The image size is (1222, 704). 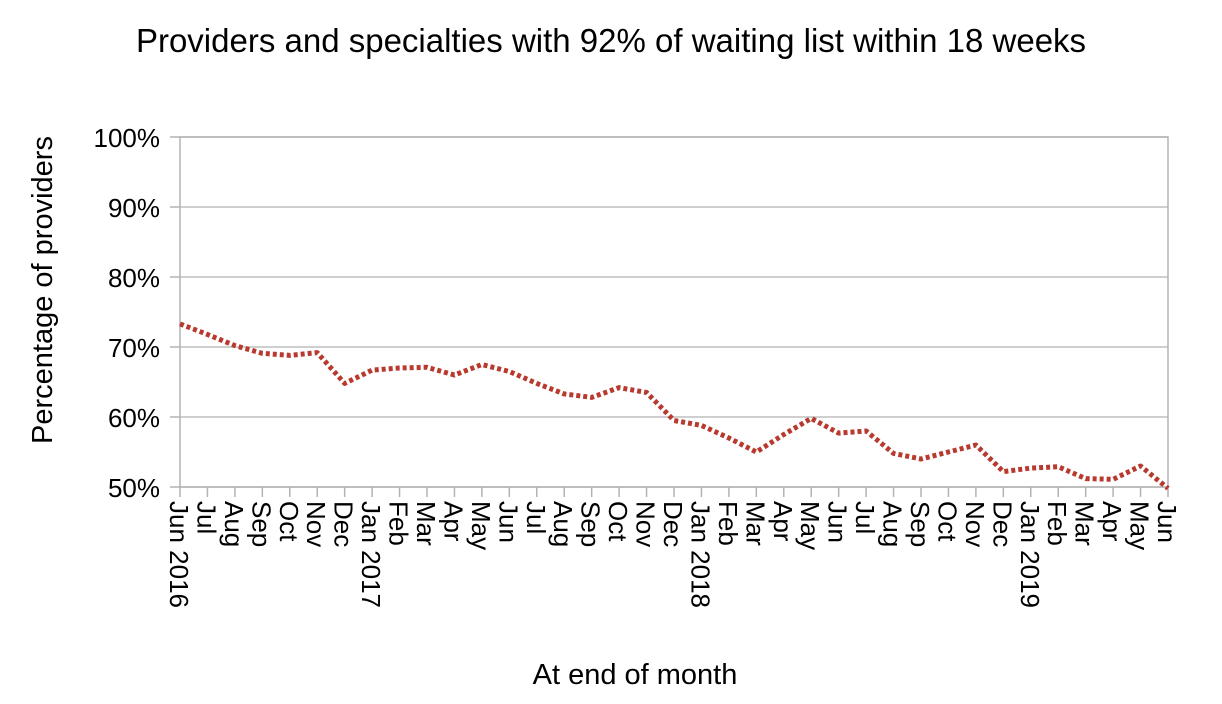 I want to click on y-tick-label: 70%, so click(x=134, y=348).